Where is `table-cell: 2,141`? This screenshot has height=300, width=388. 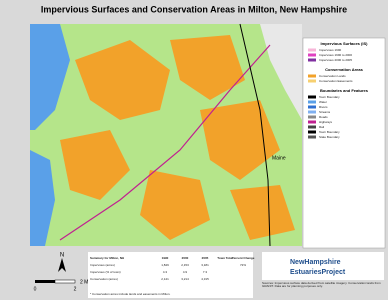 table-cell: 2,141 is located at coordinates (165, 279).